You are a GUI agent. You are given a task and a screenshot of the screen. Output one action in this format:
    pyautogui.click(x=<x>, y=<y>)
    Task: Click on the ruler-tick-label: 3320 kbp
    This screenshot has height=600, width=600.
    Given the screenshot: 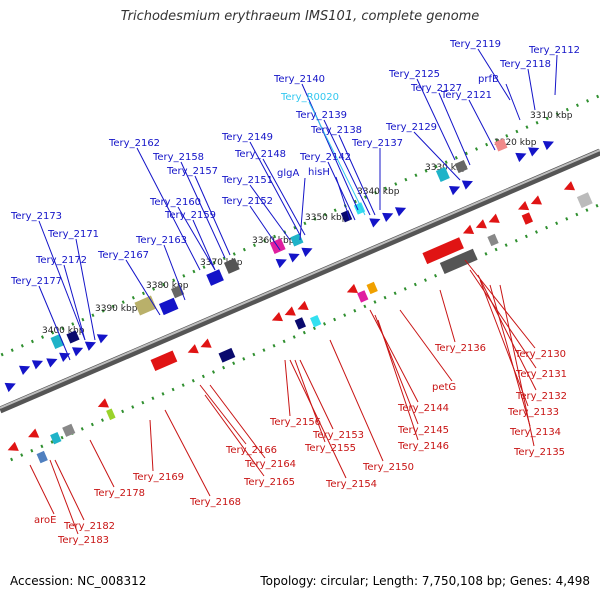 What is the action you would take?
    pyautogui.click(x=515, y=143)
    